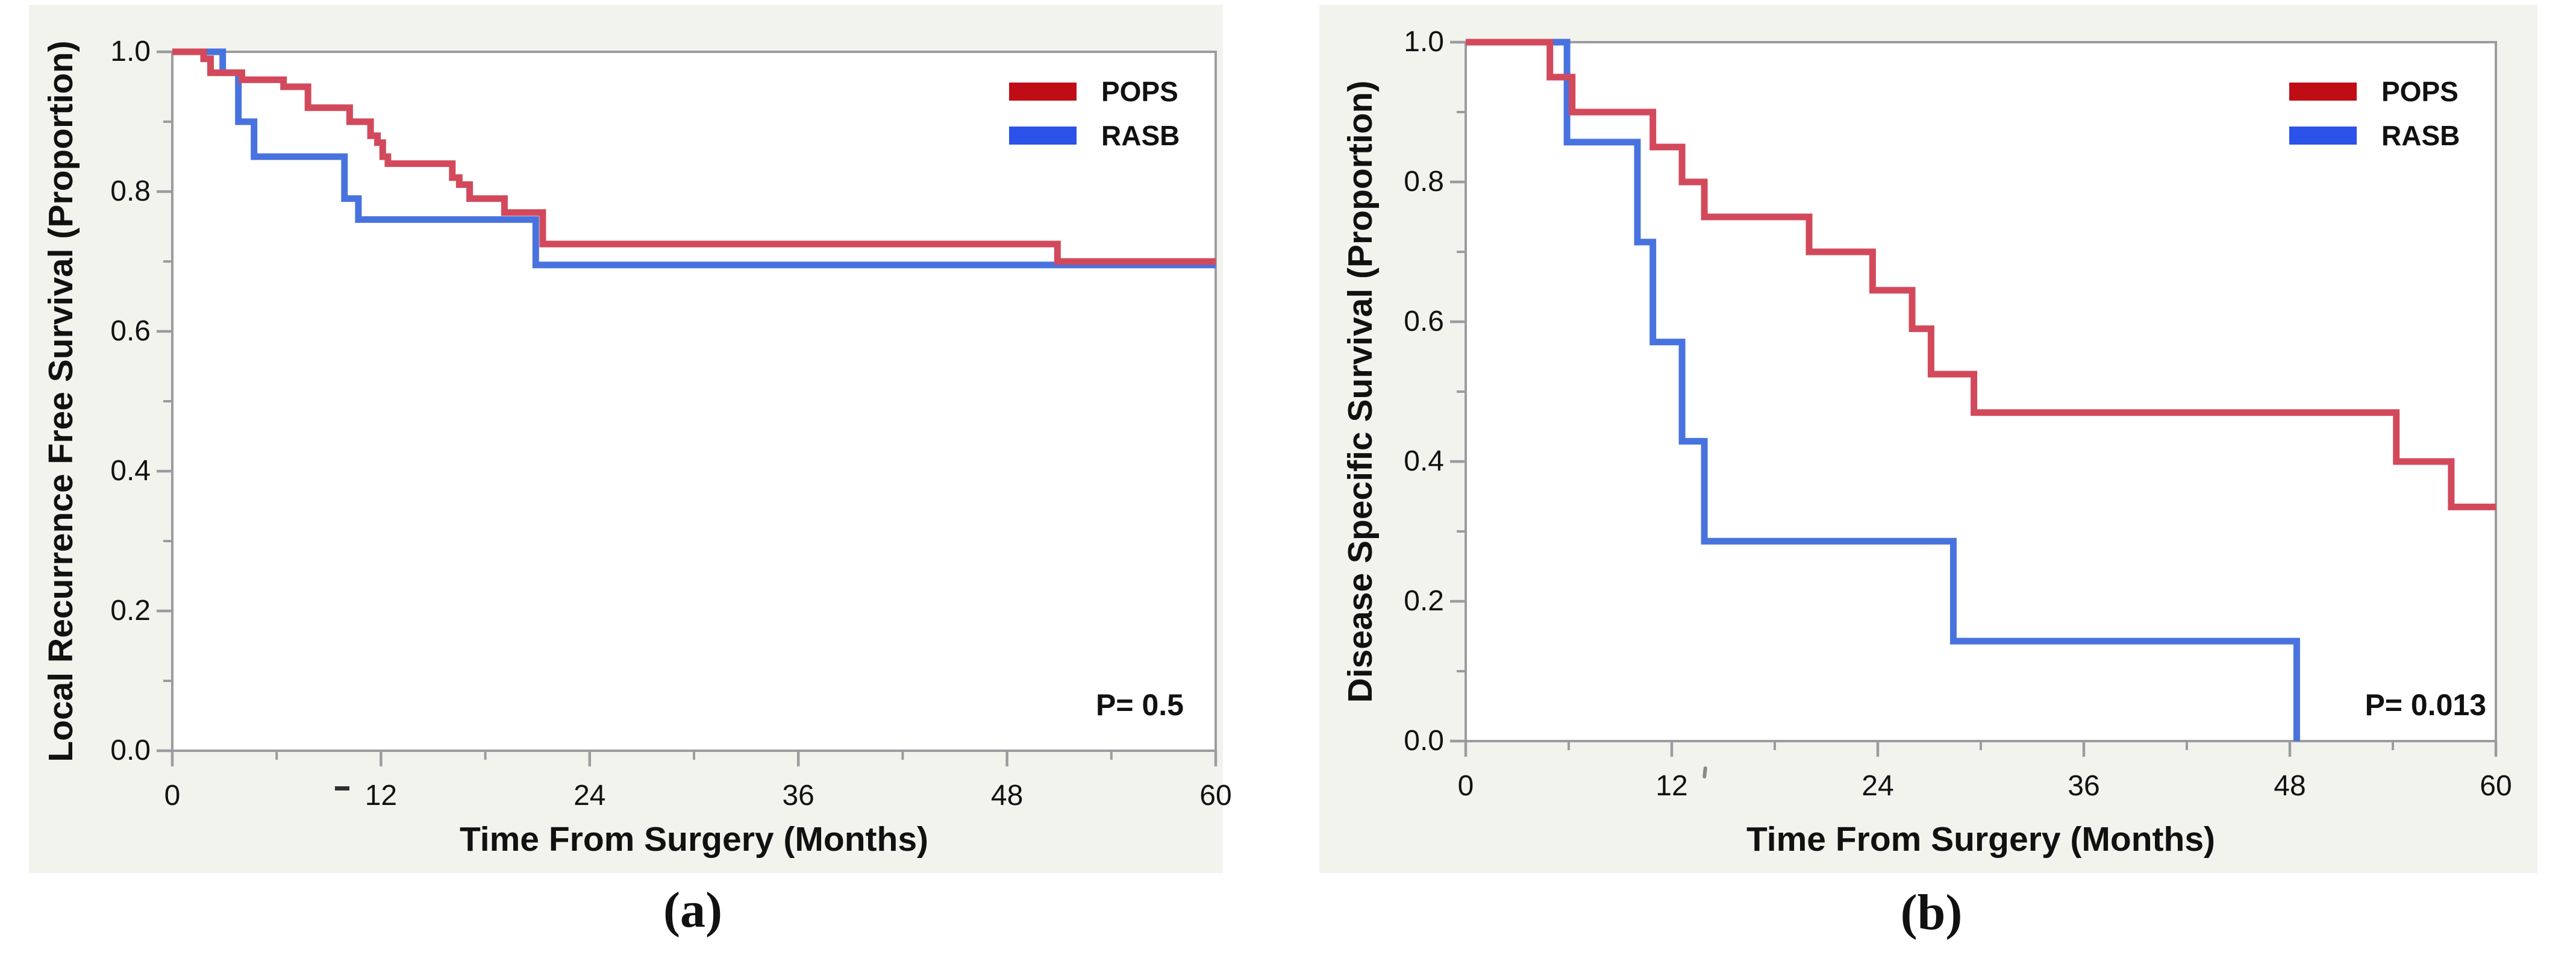  Describe the element at coordinates (1932, 912) in the screenshot. I see `panel-b-caption: (b)` at that location.